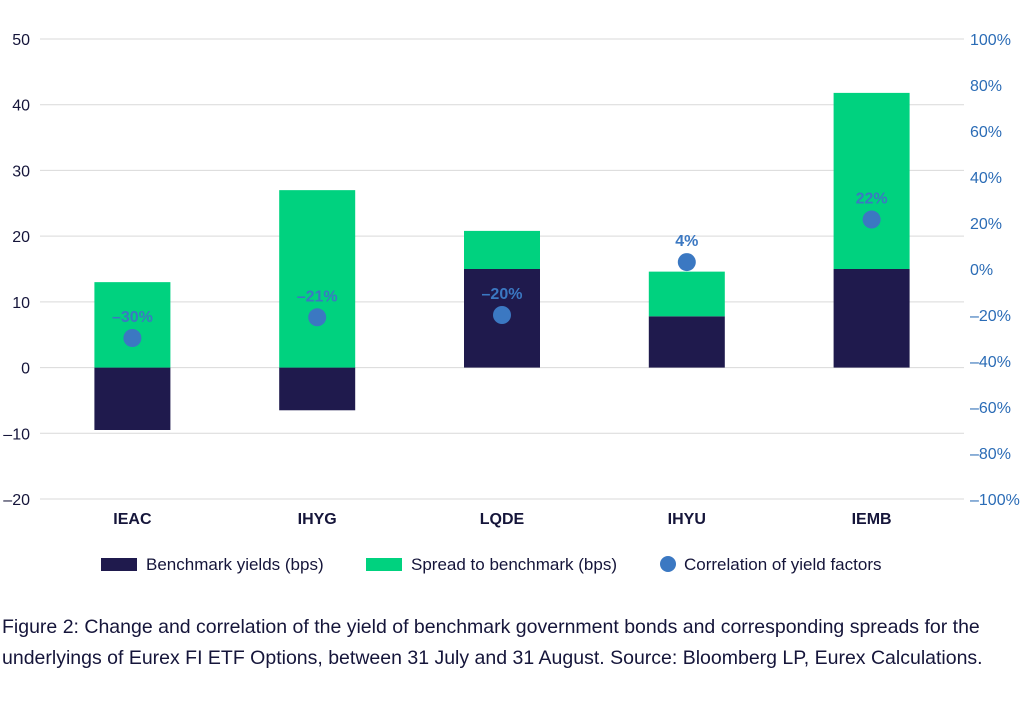 The height and width of the screenshot is (704, 1024). Describe the element at coordinates (986, 178) in the screenshot. I see `y-right-tick-label-3: 40%` at that location.